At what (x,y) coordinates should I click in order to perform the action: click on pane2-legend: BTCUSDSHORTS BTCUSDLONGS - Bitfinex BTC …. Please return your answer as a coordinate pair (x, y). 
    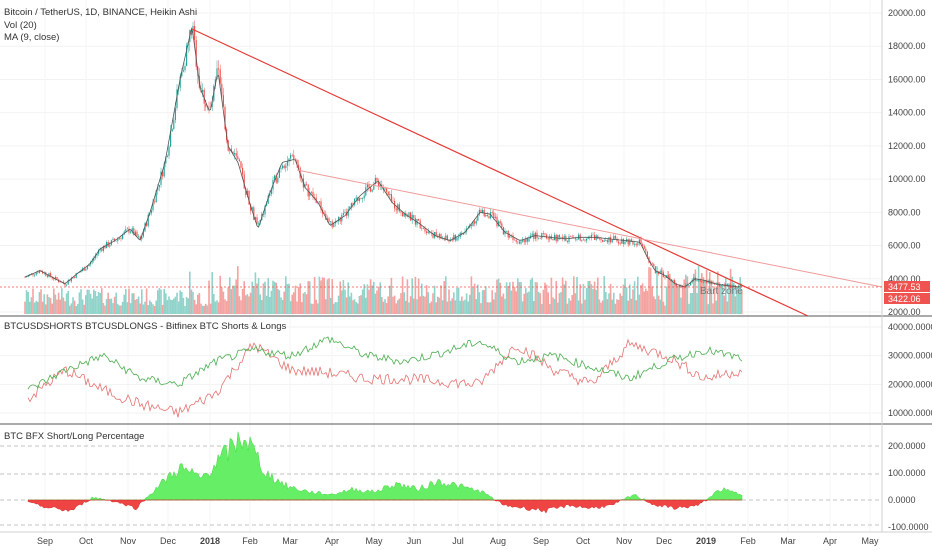
    Looking at the image, I should click on (145, 326).